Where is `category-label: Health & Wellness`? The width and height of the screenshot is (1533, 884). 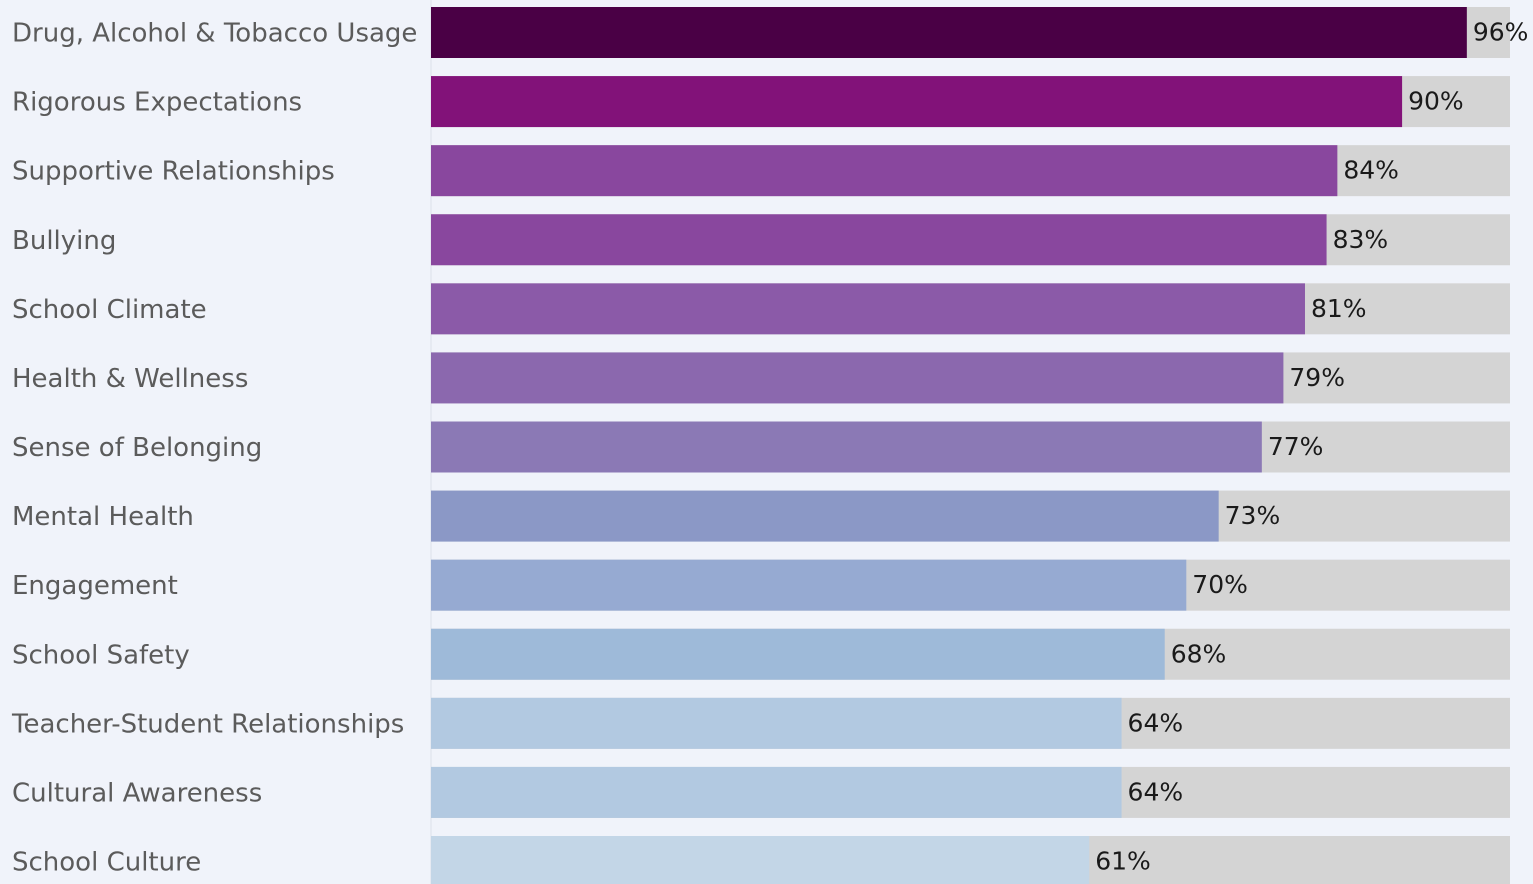
category-label: Health & Wellness is located at coordinates (130, 379).